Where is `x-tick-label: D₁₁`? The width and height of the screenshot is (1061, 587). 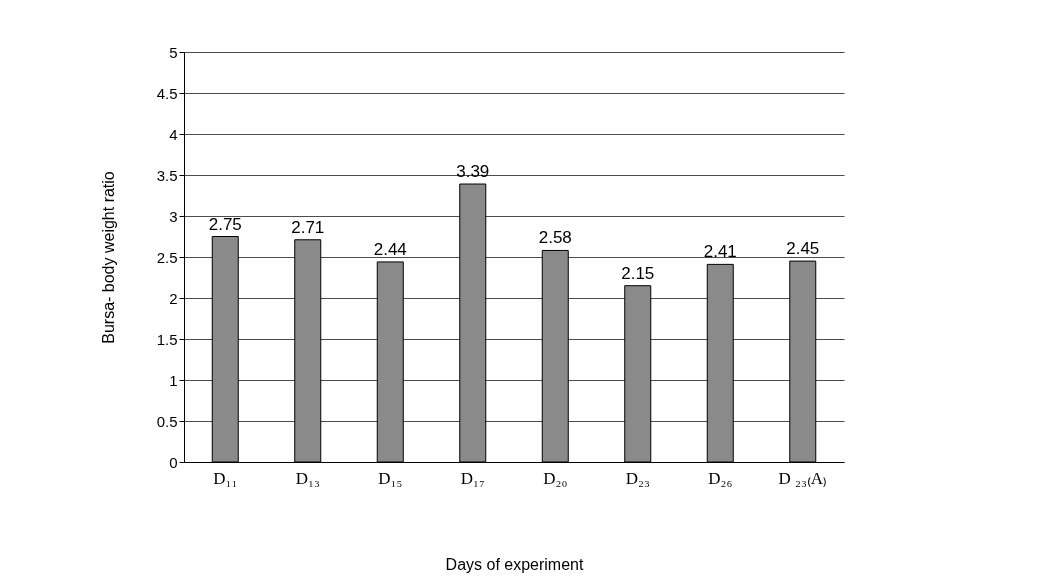
x-tick-label: D₁₁ is located at coordinates (225, 478).